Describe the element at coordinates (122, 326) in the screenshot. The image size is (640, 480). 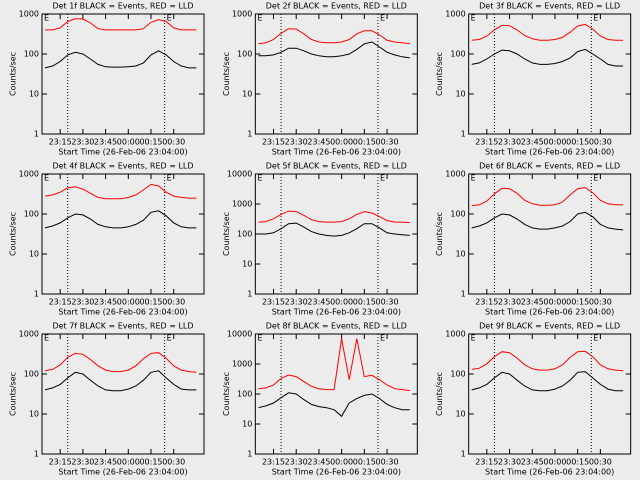
I see `panel-title: Det 7f BLACK = Events, RED = LLD` at that location.